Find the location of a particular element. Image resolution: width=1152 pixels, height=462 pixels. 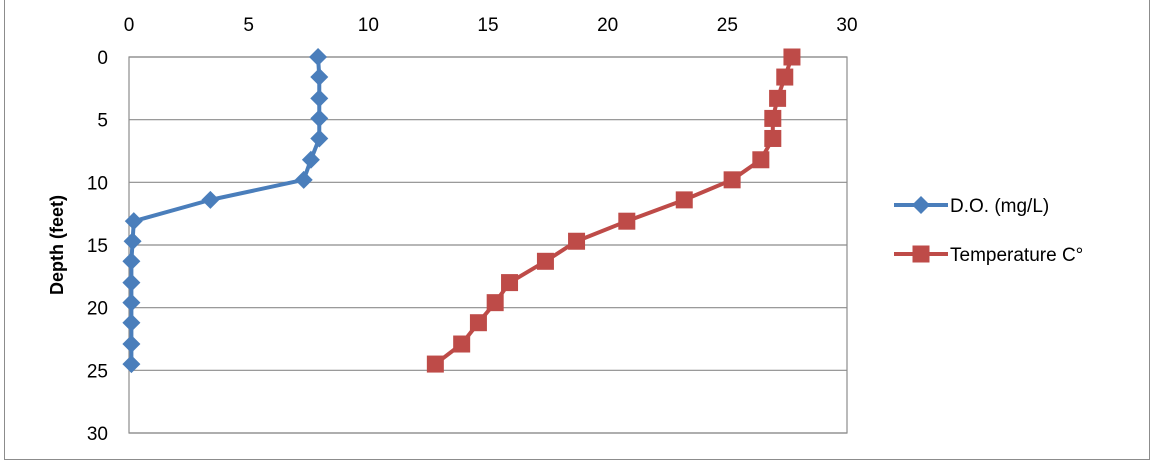

x-tick-label: 30 is located at coordinates (846, 25).